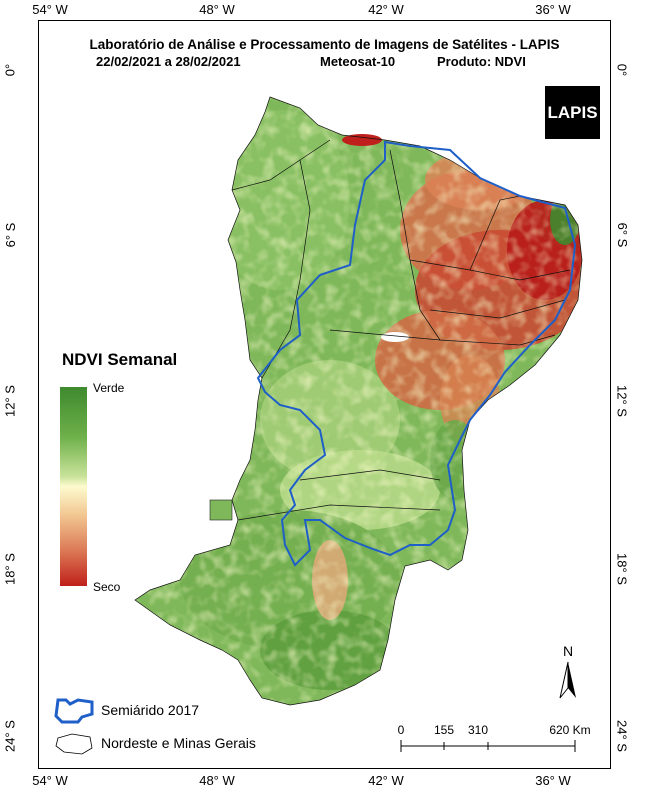  What do you see at coordinates (107, 587) in the screenshot?
I see `ramp-low-label: Seco` at bounding box center [107, 587].